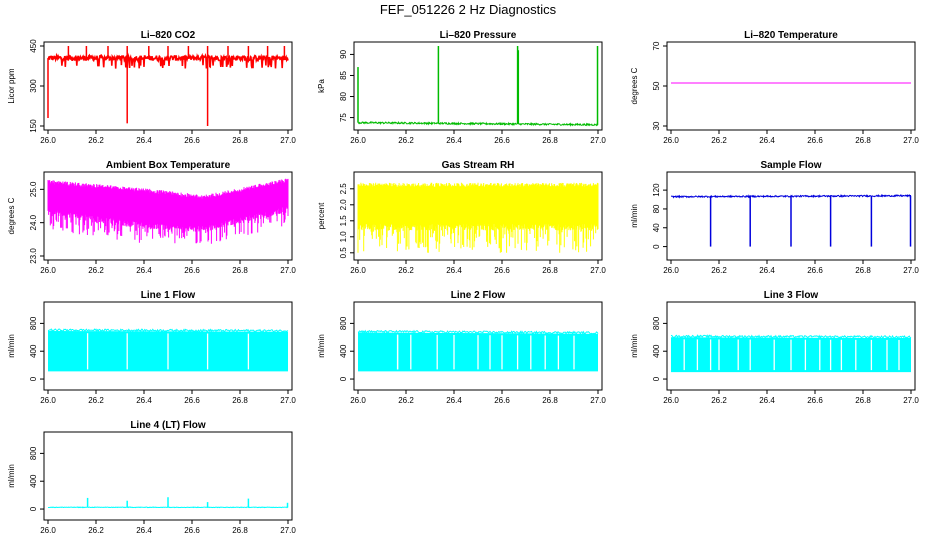 Image resolution: width=936 pixels, height=540 pixels. I want to click on chart-title: Sample Flow, so click(790, 165).